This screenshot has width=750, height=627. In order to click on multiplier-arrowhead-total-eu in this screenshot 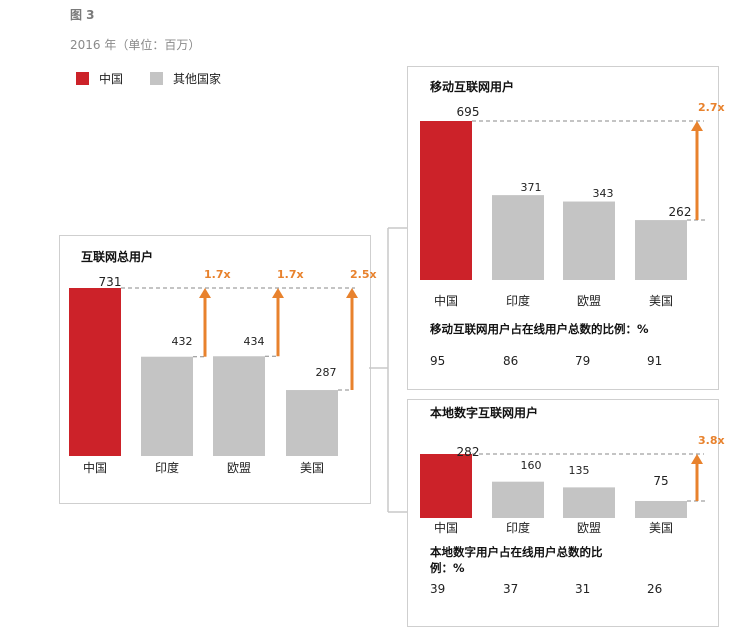, I will do `click(278, 293)`.